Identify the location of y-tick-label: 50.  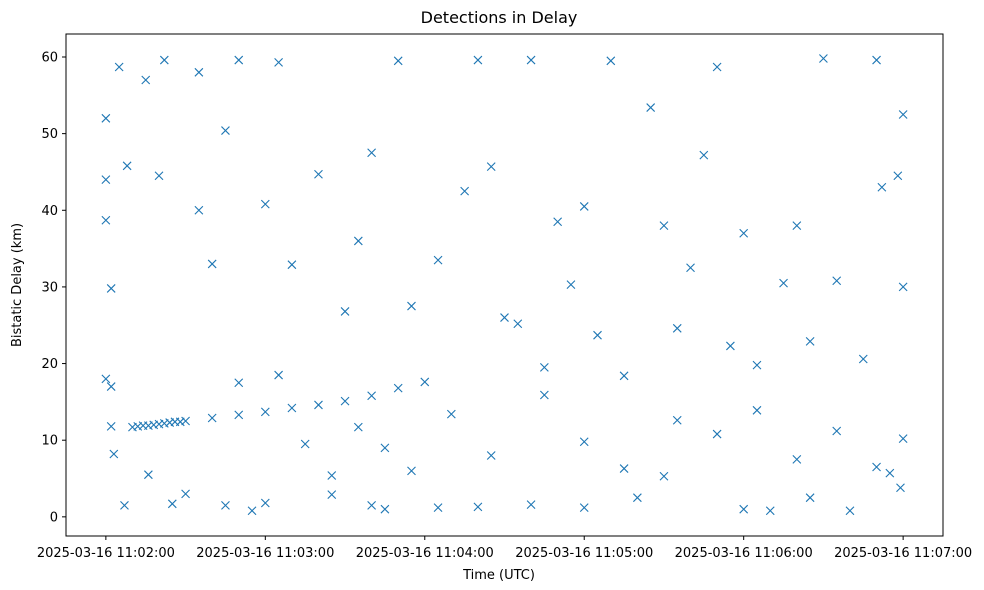
(49, 134).